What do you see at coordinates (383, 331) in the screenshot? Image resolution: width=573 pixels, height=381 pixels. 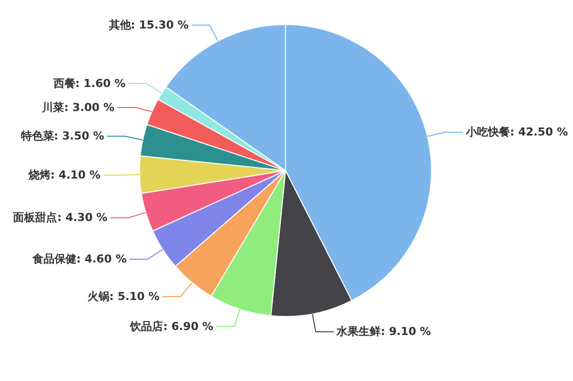 I see `slice-label: 水果生鲜: 9.10 %` at bounding box center [383, 331].